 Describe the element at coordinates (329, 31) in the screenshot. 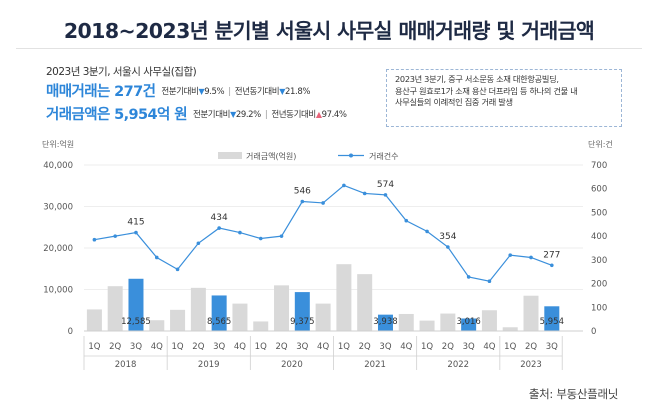

I see `chart-title: 2018~2023년 분기별 서울시 사무실 매매거래량 및 거래금액` at that location.